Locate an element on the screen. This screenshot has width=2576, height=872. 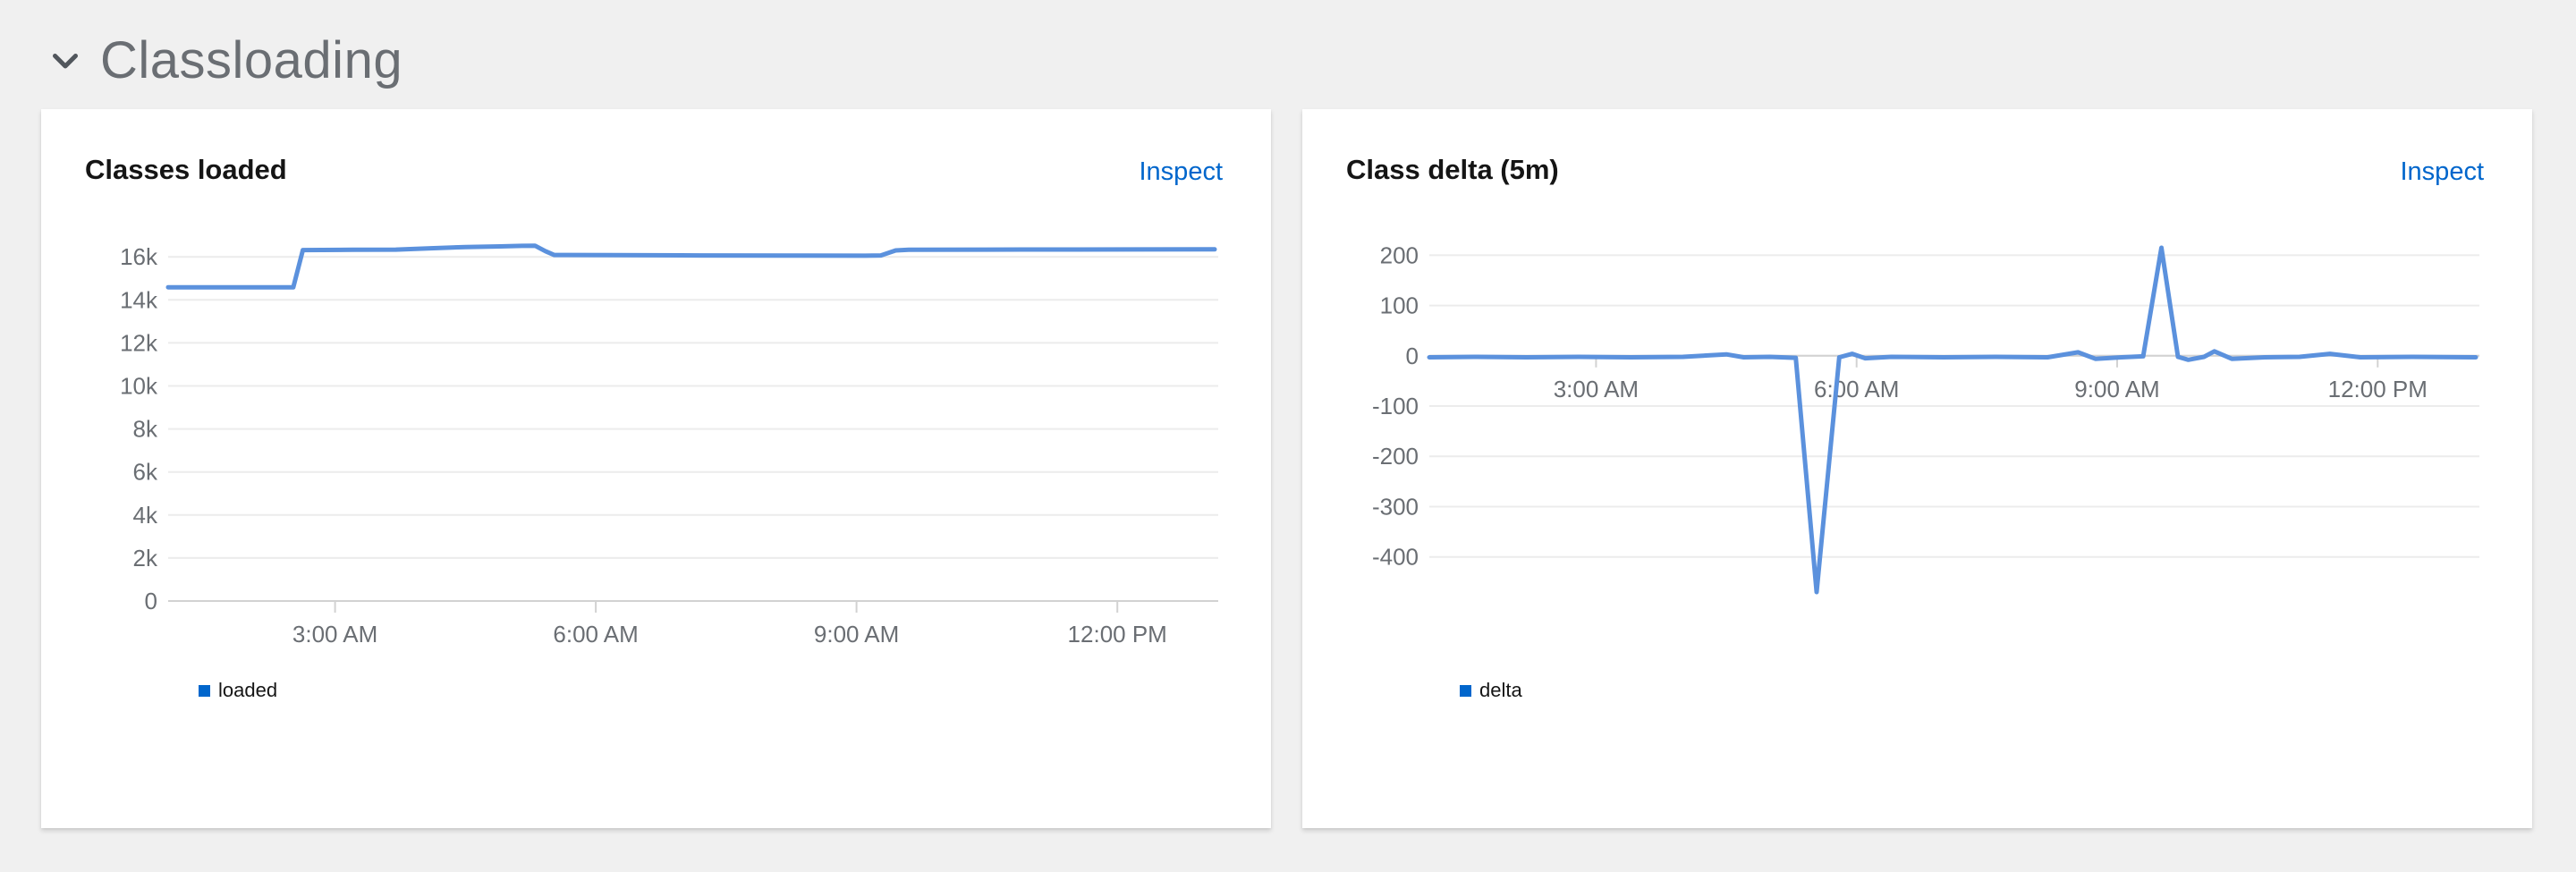
y-tick-label: -100 is located at coordinates (1395, 406).